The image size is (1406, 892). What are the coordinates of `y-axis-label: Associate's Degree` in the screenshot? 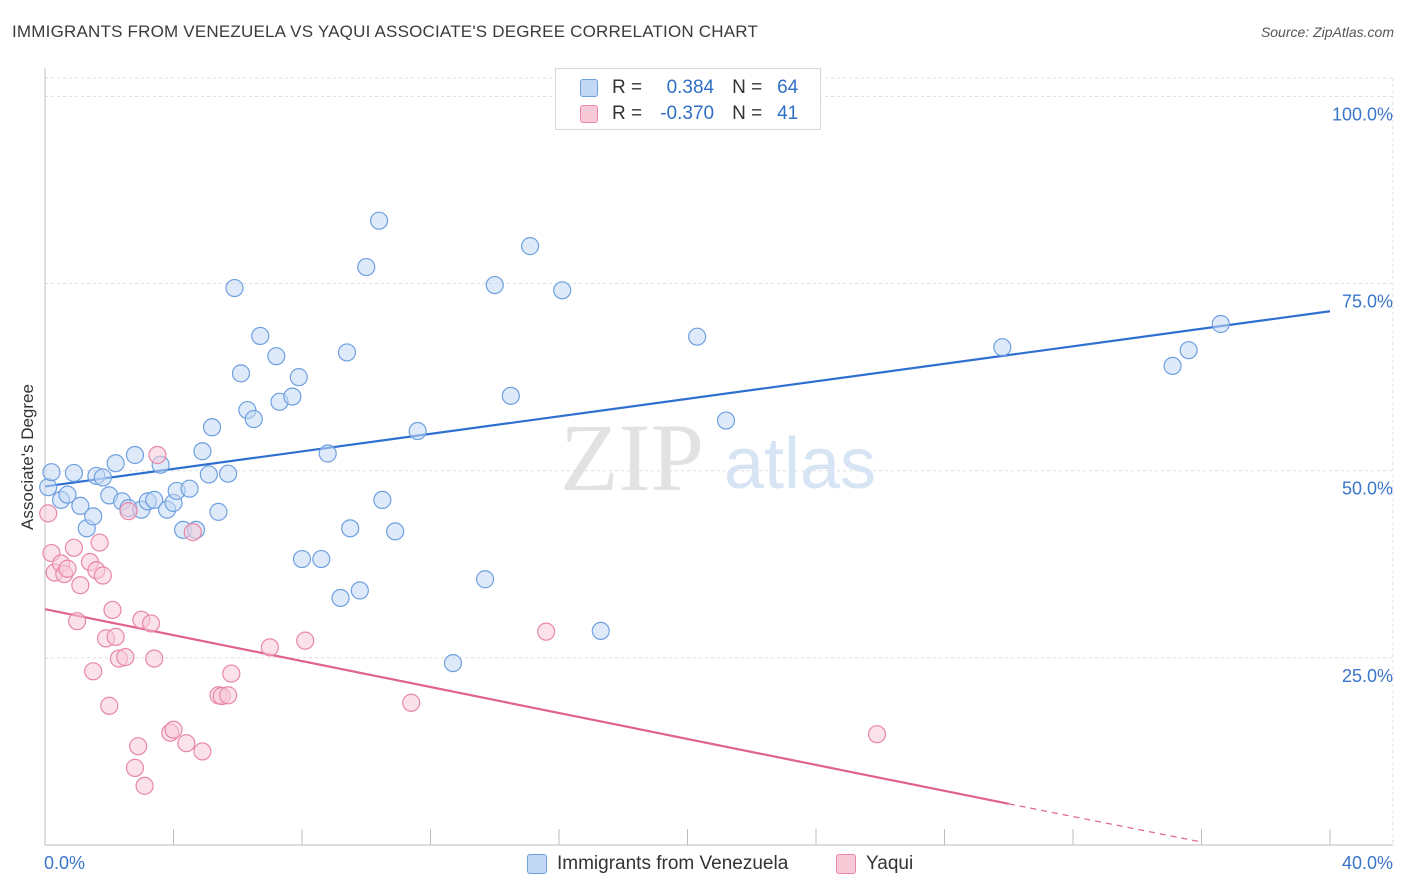 It's located at (27, 457).